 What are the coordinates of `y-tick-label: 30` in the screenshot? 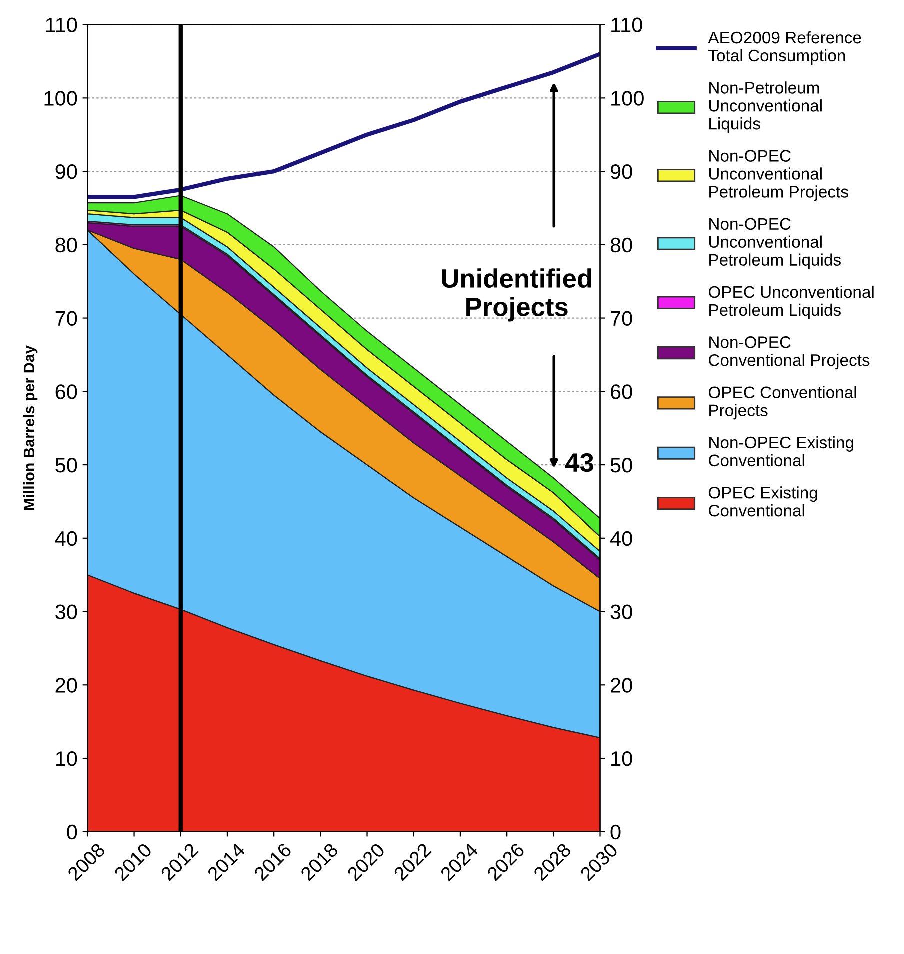 It's located at (67, 612).